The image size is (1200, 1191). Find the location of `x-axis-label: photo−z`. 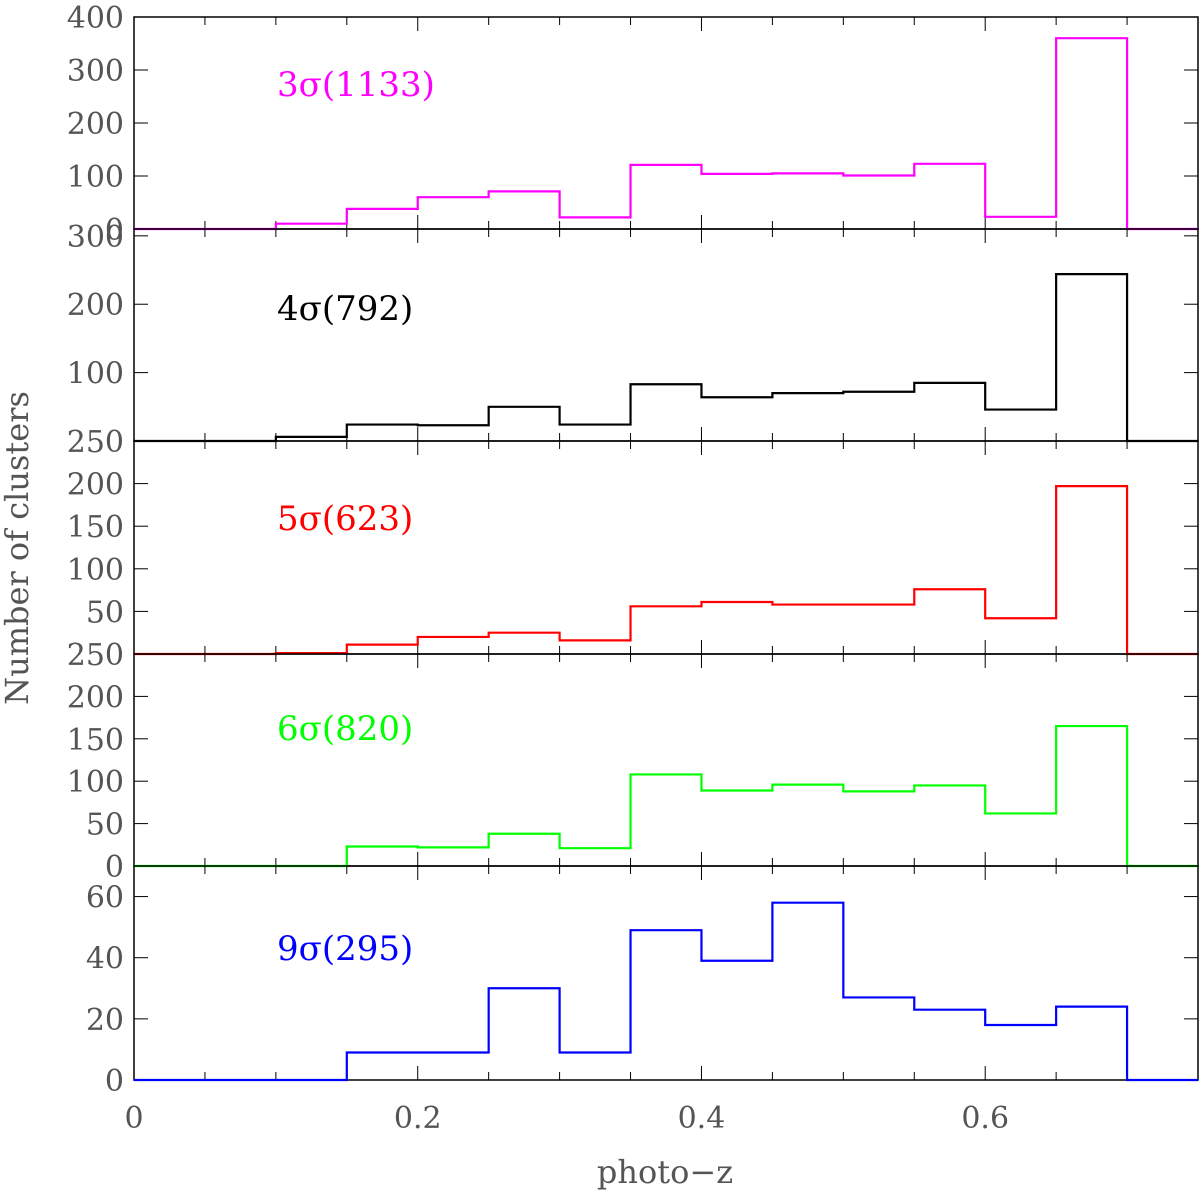

x-axis-label: photo−z is located at coordinates (665, 1172).